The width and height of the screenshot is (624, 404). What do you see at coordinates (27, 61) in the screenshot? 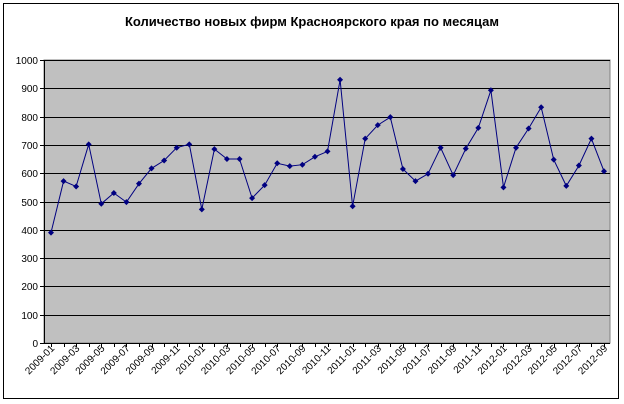
I see `y-tick-label: 1000` at bounding box center [27, 61].